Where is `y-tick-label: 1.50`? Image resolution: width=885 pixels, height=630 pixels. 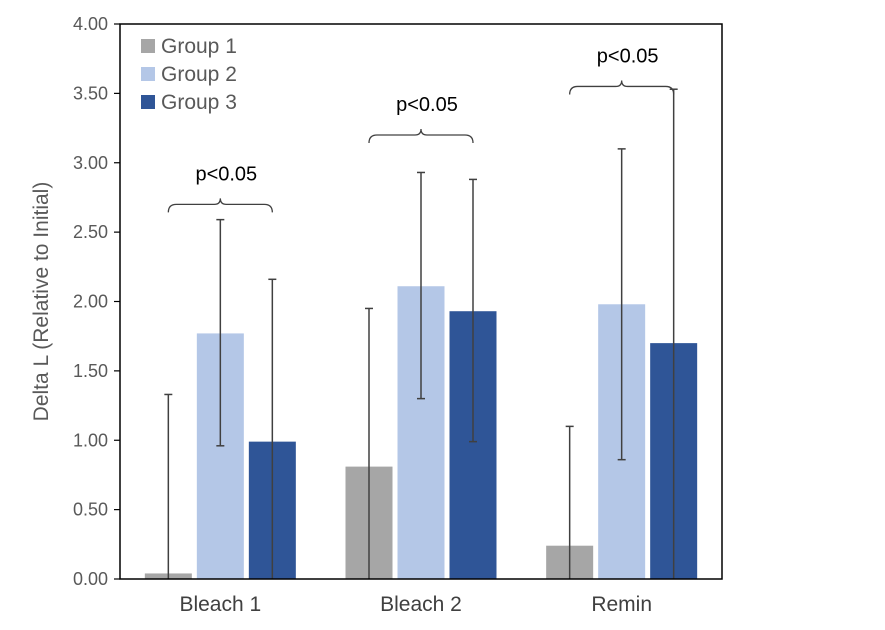
y-tick-label: 1.50 is located at coordinates (90, 371).